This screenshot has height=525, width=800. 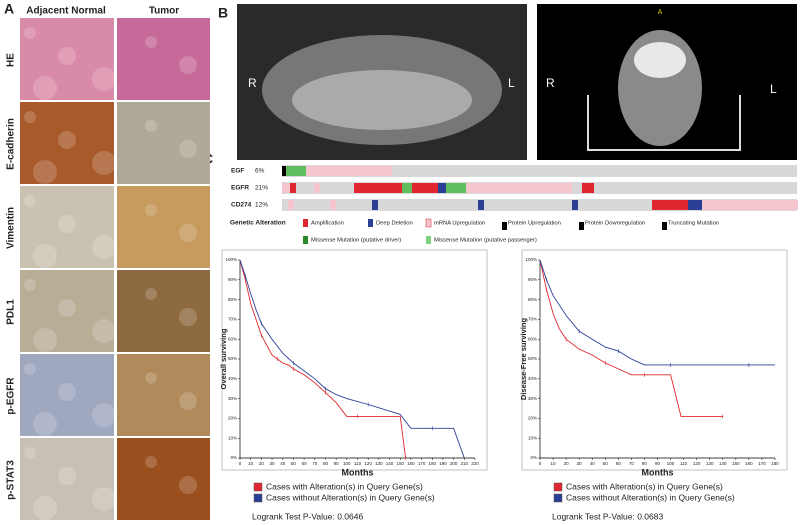 I want to click on legend-label: Protein Downregulation, so click(x=615, y=224).